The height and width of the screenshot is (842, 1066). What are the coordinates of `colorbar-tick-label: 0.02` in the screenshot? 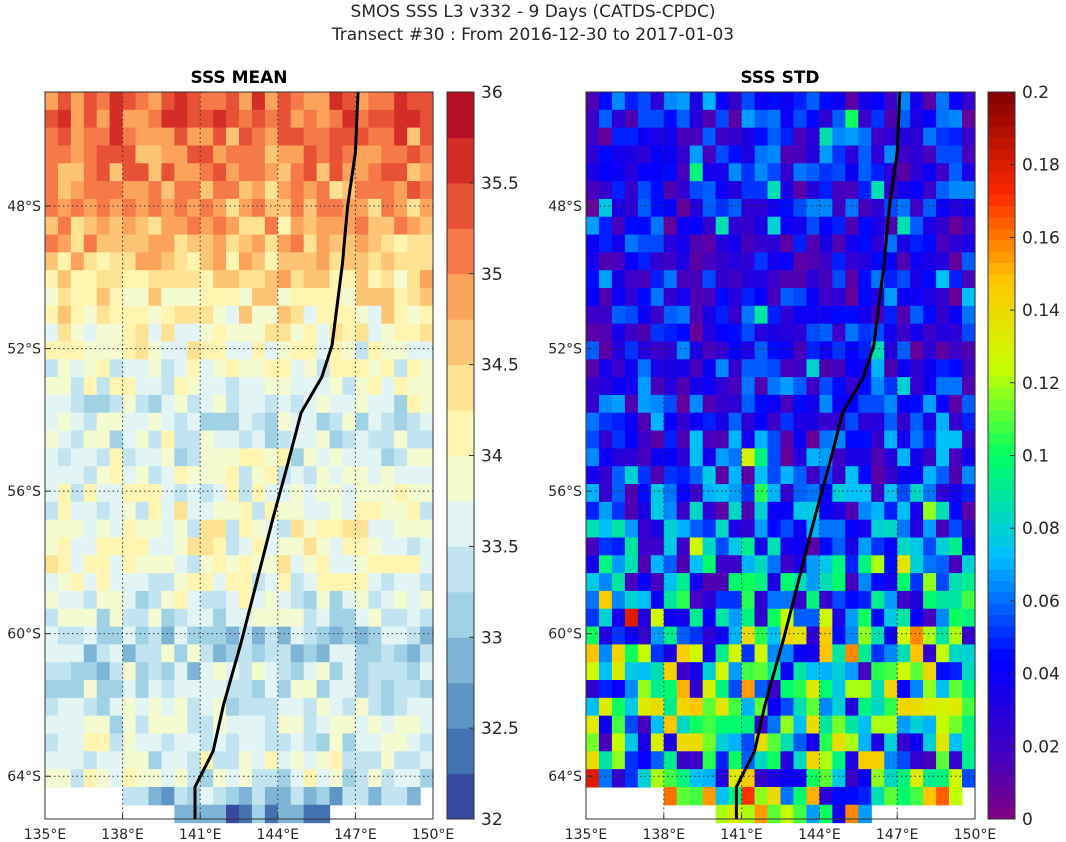 It's located at (1041, 747).